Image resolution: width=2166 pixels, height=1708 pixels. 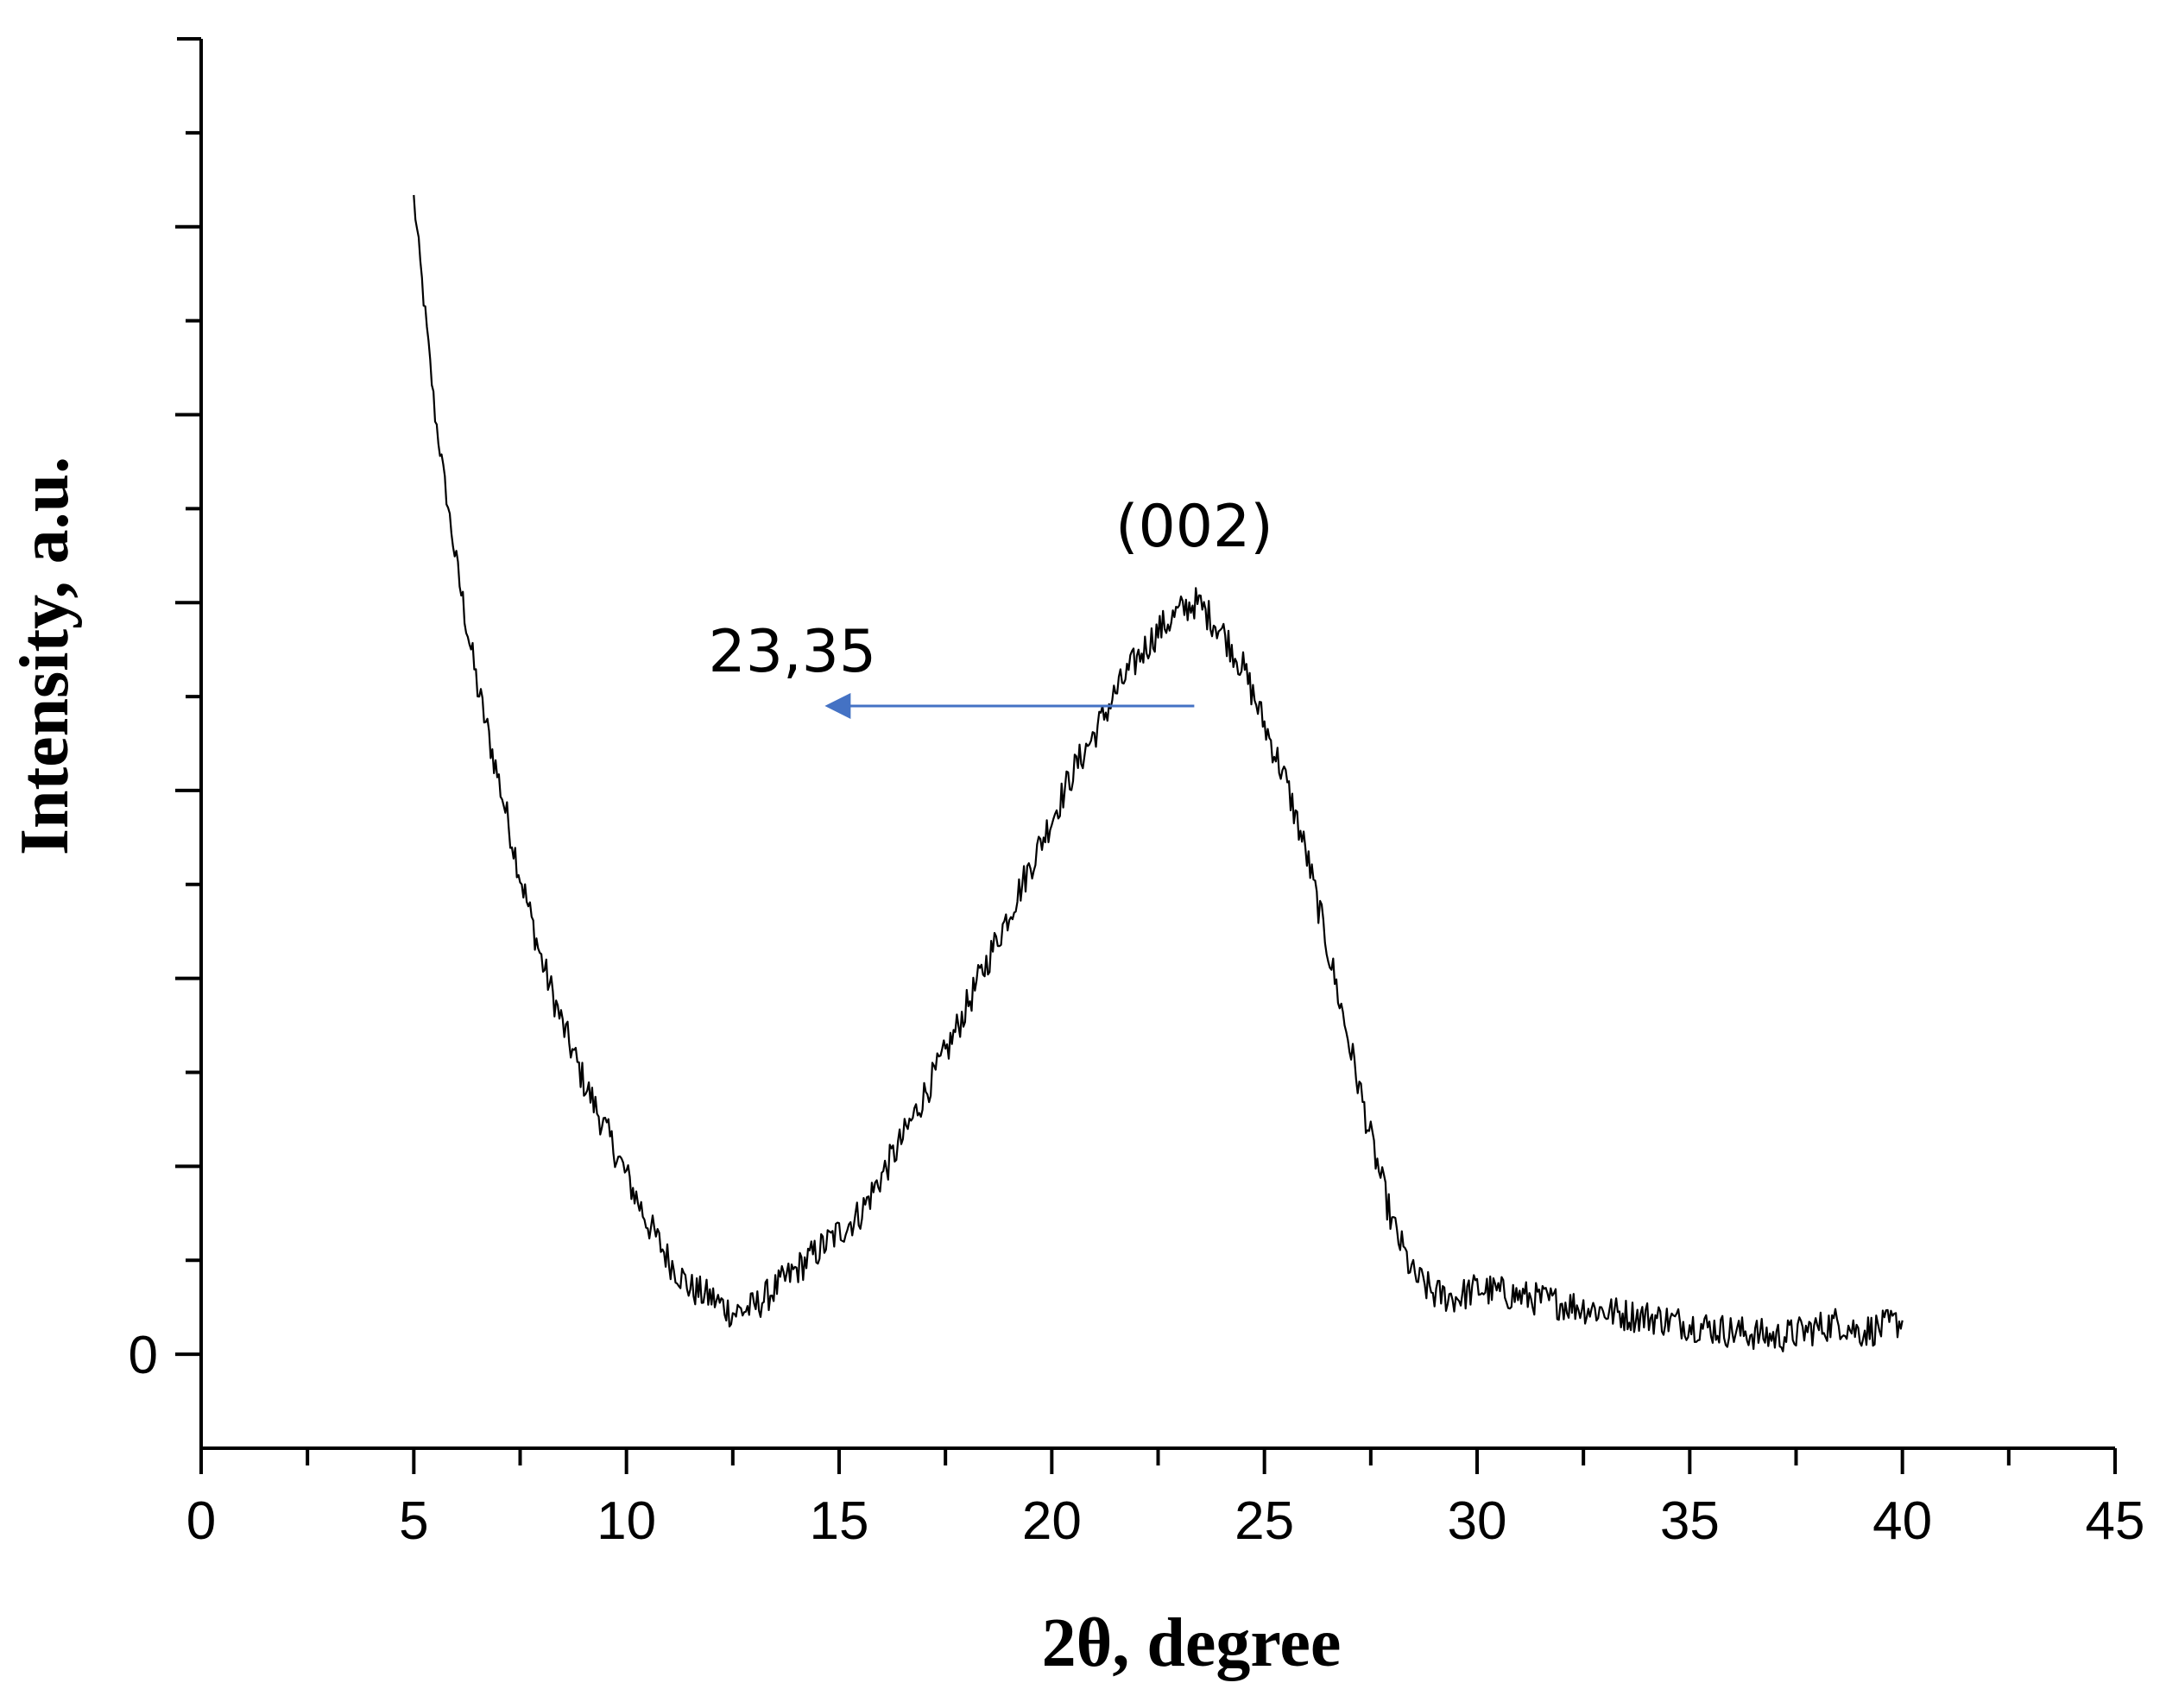 I want to click on y-axis-title: Intensity, a.u., so click(x=45, y=656).